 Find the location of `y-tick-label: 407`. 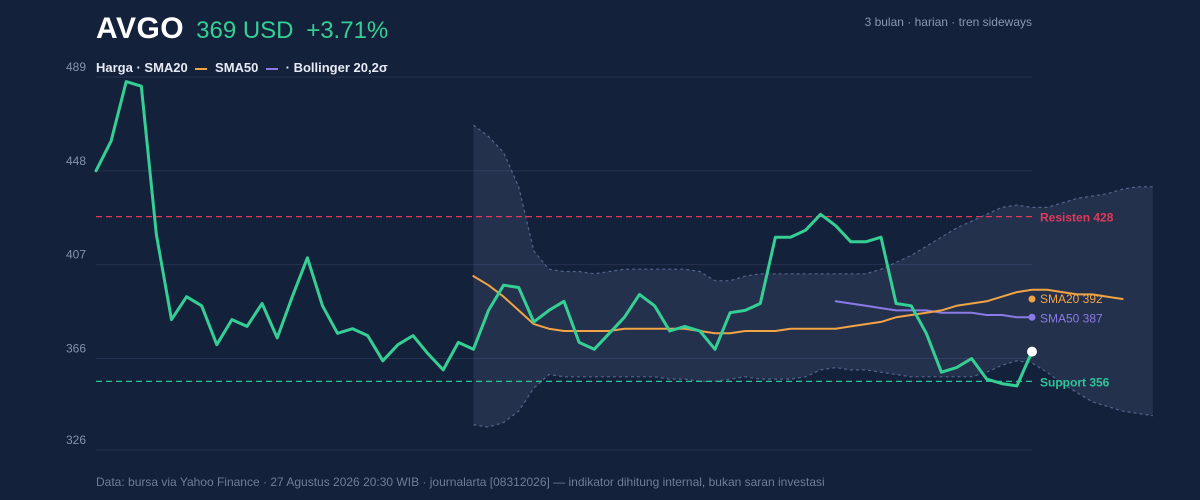

y-tick-label: 407 is located at coordinates (76, 255).